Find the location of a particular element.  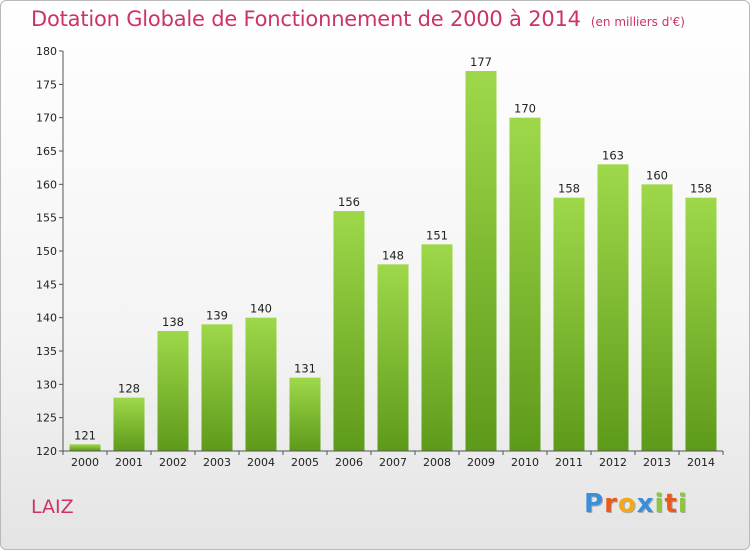

bar-2002 is located at coordinates (173, 391).